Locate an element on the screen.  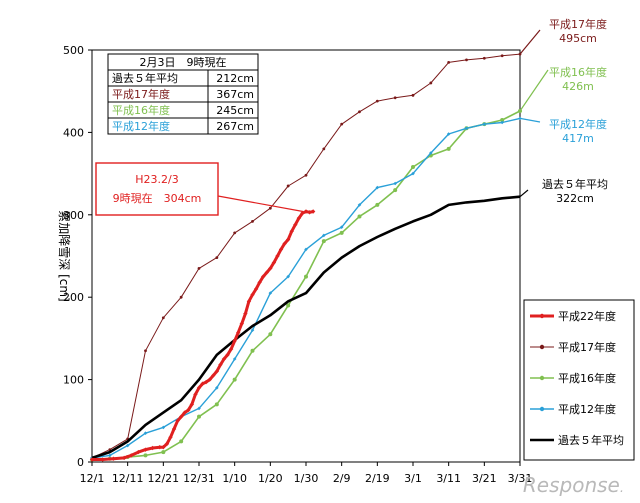
x-tick-label: 2/9 is located at coordinates (342, 478).